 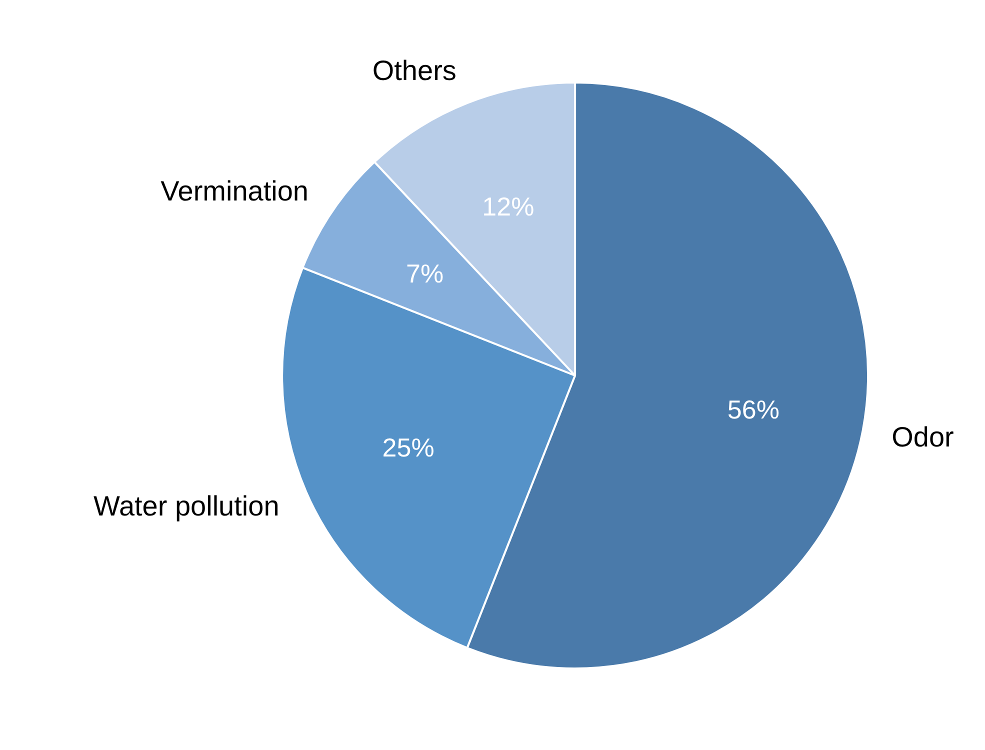 I want to click on data-label: 25%, so click(x=408, y=447).